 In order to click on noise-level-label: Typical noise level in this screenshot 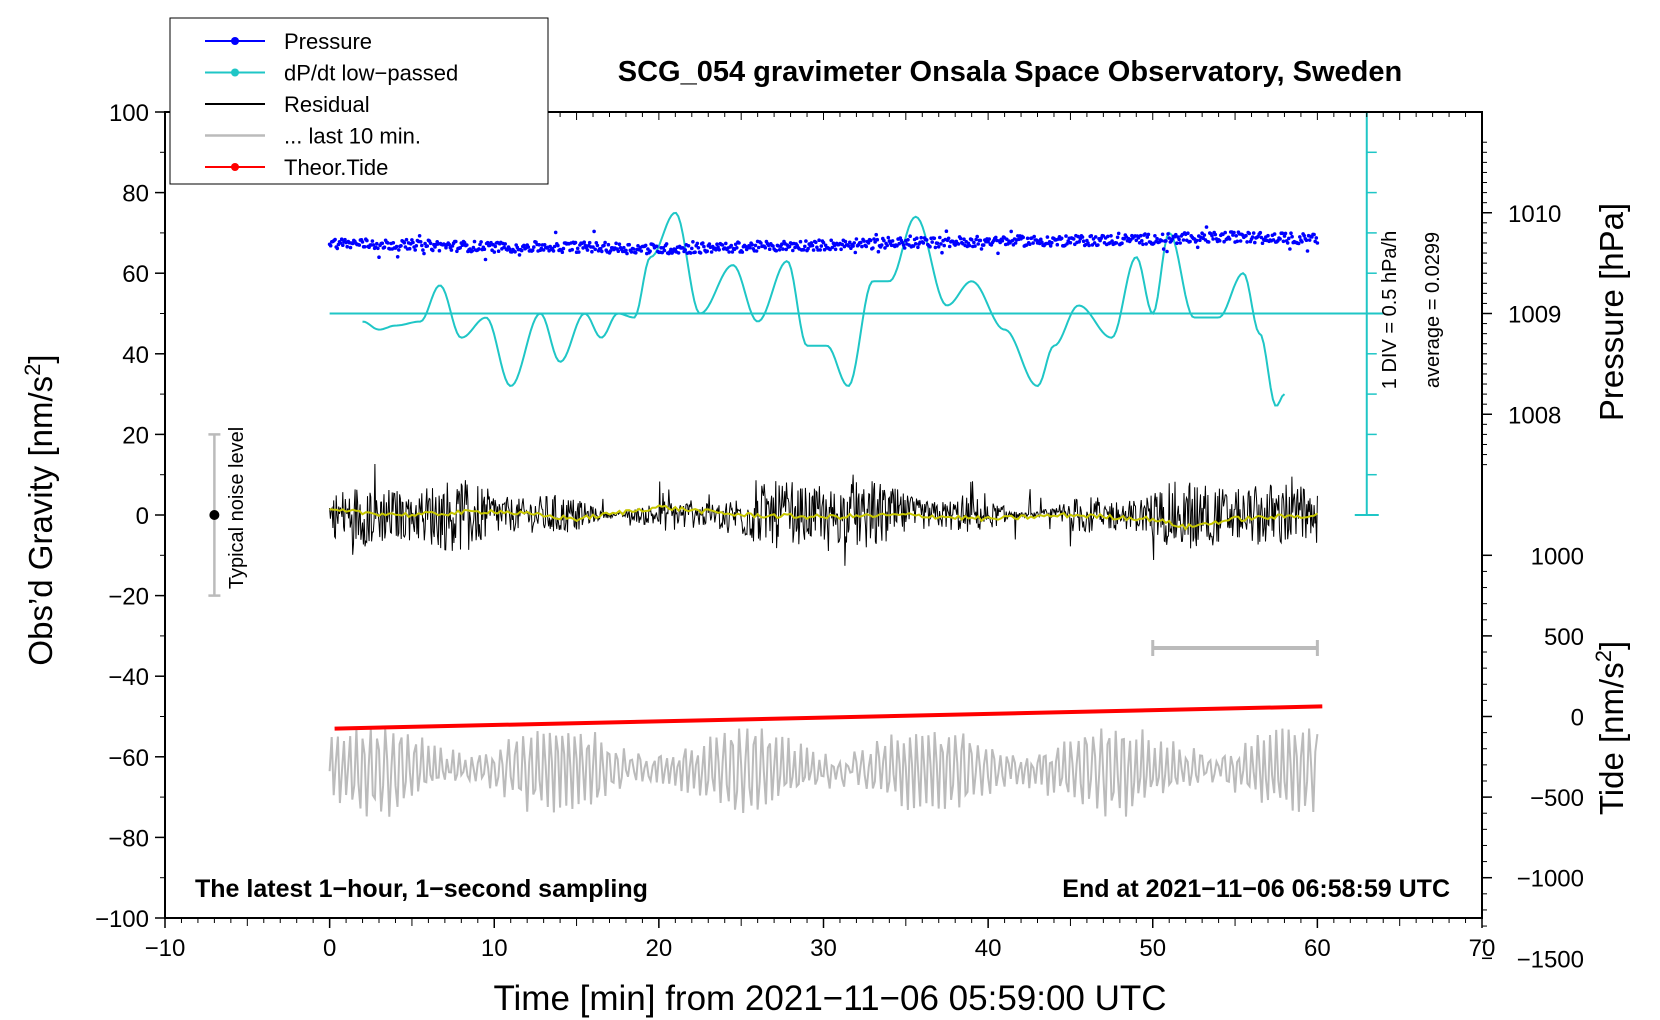, I will do `click(237, 508)`.